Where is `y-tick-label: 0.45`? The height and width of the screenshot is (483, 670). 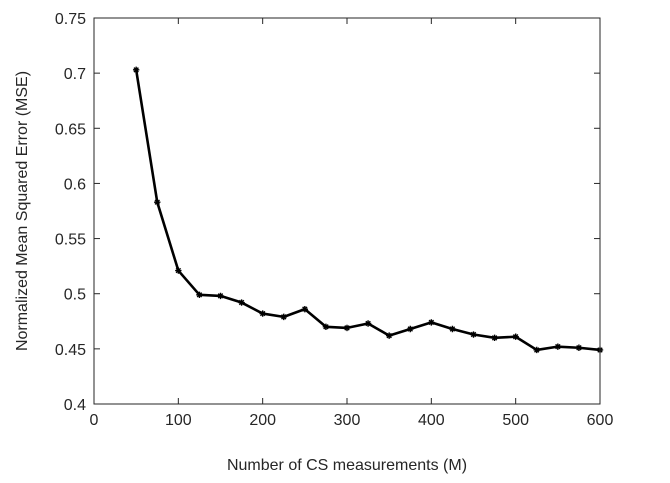 y-tick-label: 0.45 is located at coordinates (70, 350).